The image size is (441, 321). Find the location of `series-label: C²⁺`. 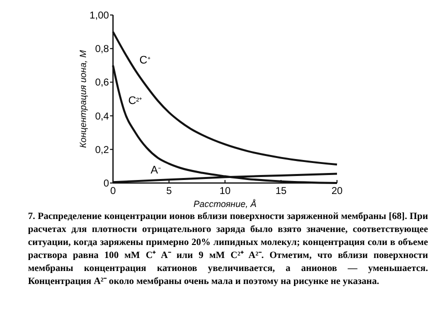

series-label: C²⁺ is located at coordinates (135, 100).